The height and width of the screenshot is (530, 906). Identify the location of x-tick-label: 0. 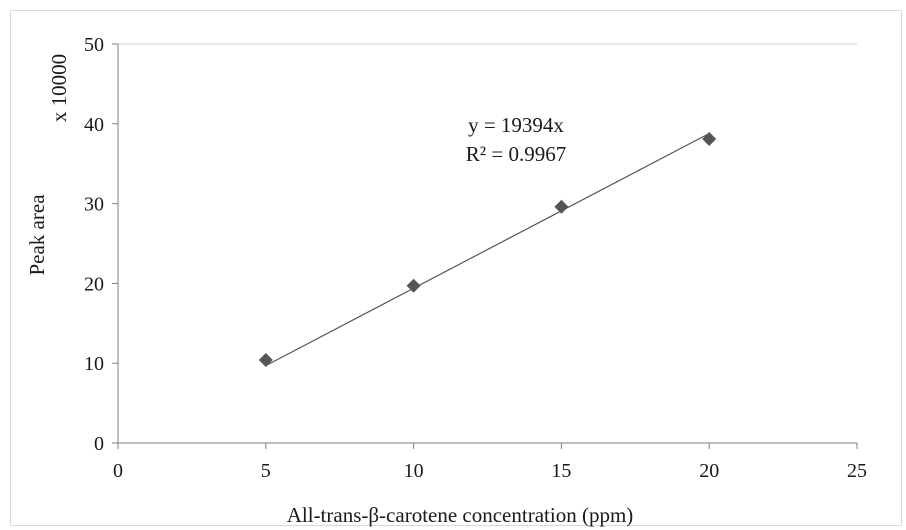
(118, 471).